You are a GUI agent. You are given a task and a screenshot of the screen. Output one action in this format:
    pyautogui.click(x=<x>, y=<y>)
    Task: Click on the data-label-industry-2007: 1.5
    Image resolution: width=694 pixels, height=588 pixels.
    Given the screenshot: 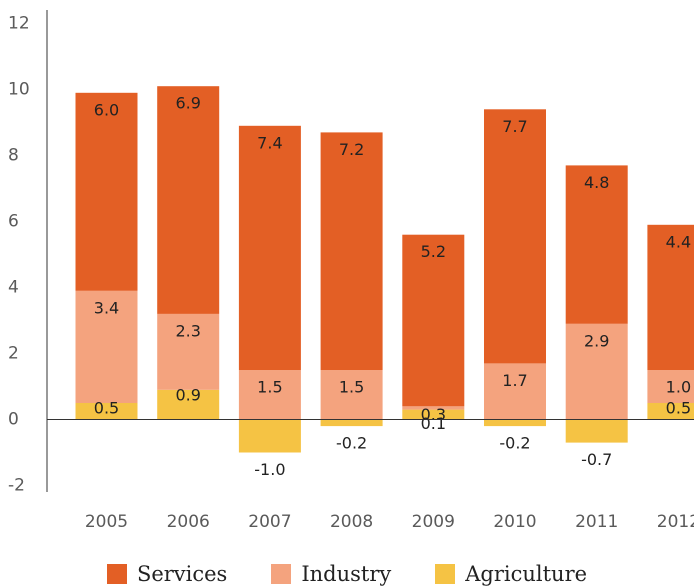 What is the action you would take?
    pyautogui.click(x=269, y=387)
    